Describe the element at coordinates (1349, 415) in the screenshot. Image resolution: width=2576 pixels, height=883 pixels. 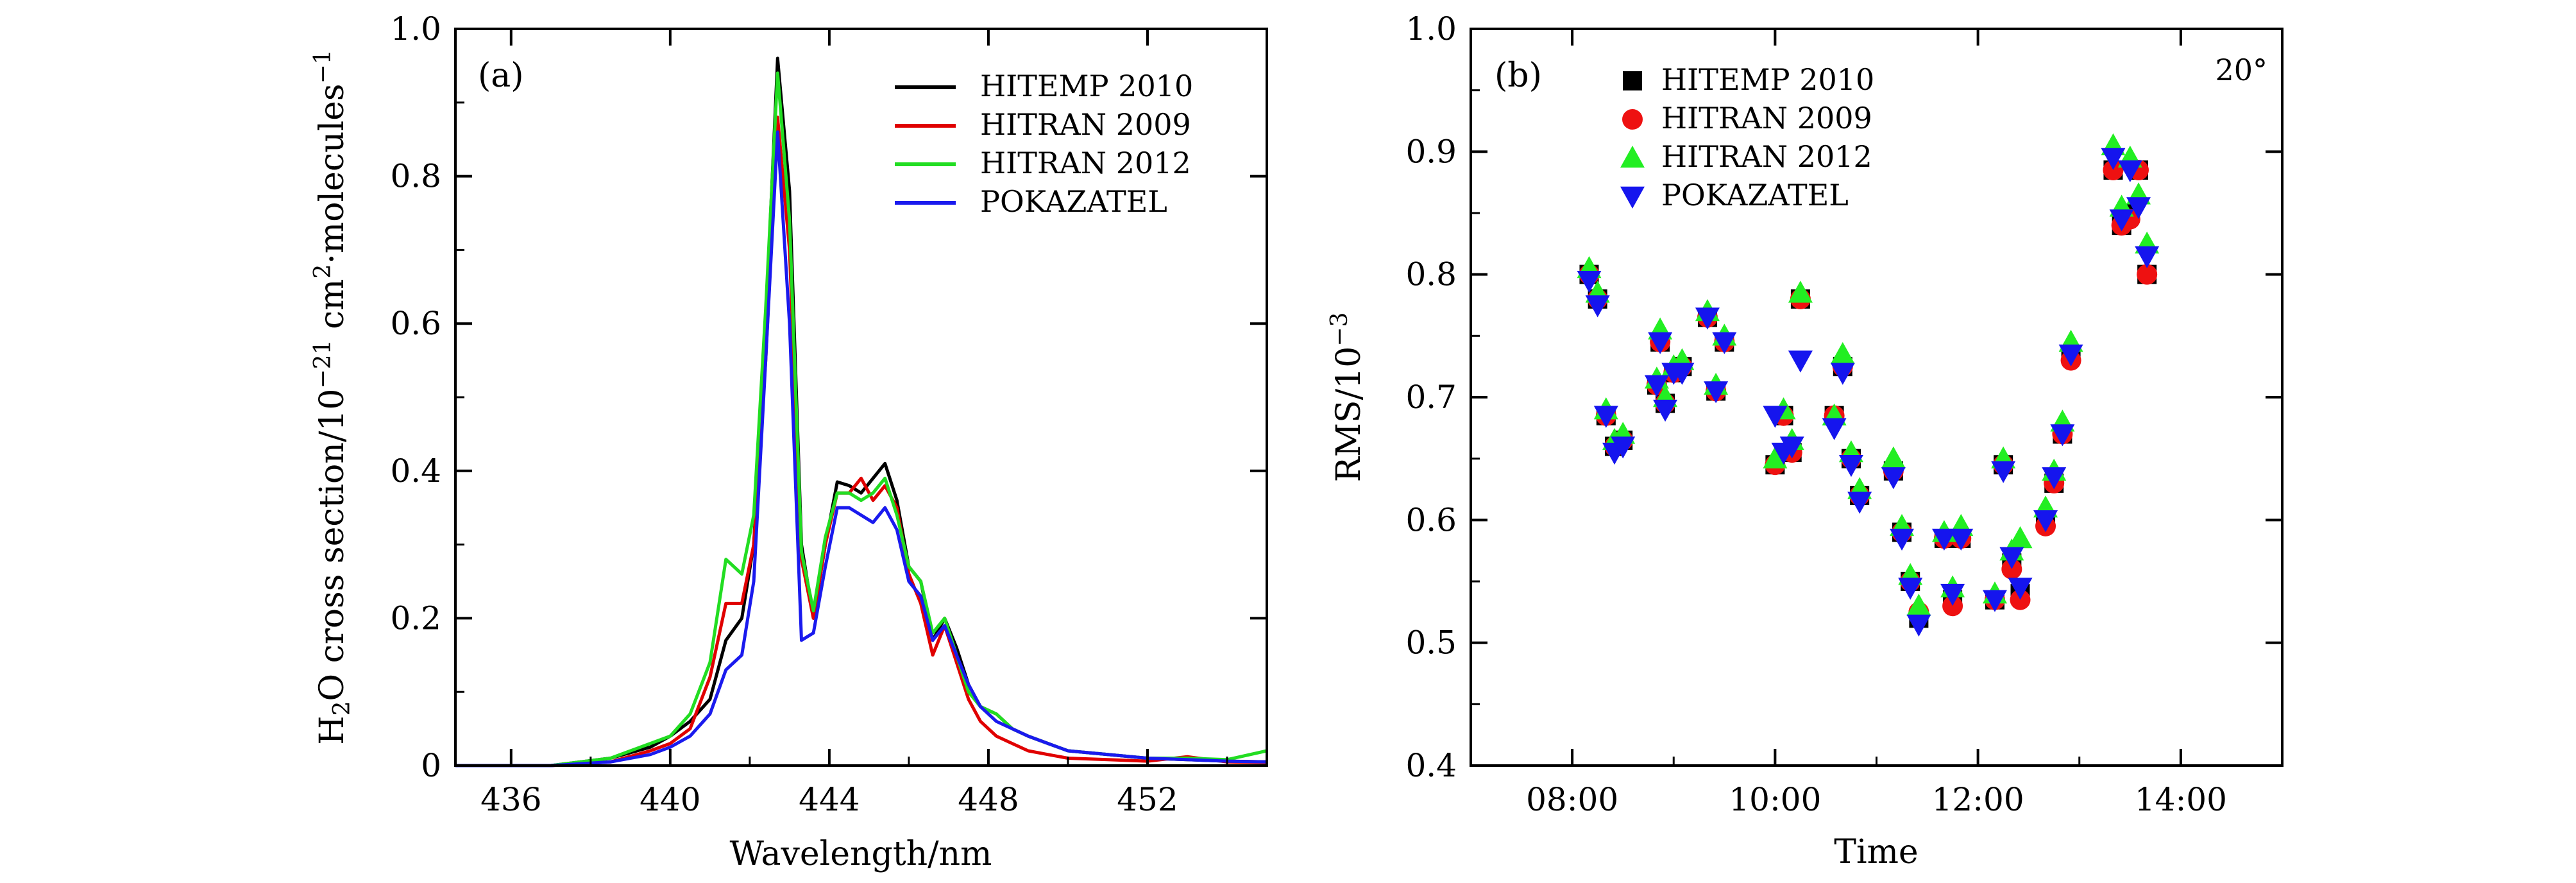
I see `b-ylabel-prefix: RMS/10` at that location.